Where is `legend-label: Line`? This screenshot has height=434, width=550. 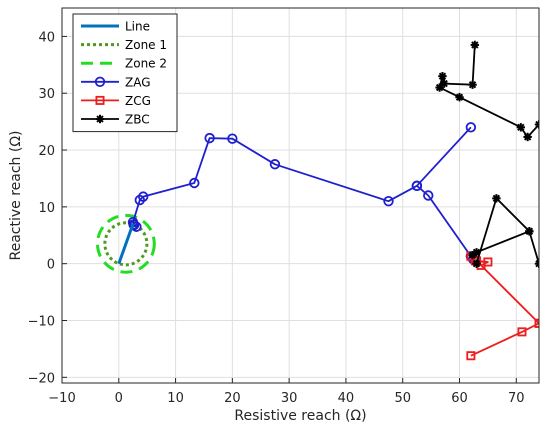 legend-label: Line is located at coordinates (137, 27).